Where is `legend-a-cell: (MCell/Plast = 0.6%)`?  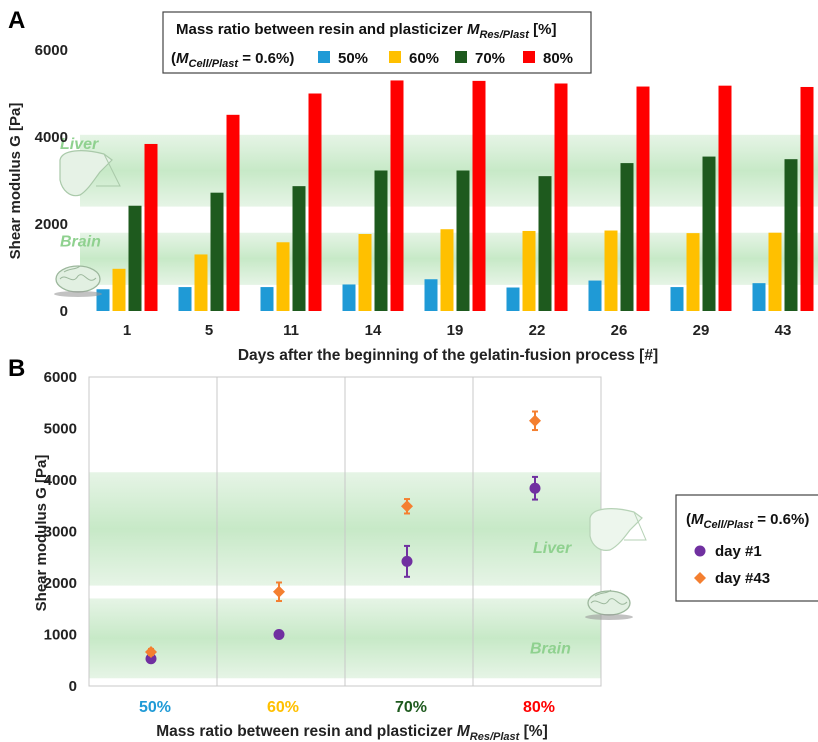
legend-a-cell: (MCell/Plast = 0.6%) is located at coordinates (232, 60).